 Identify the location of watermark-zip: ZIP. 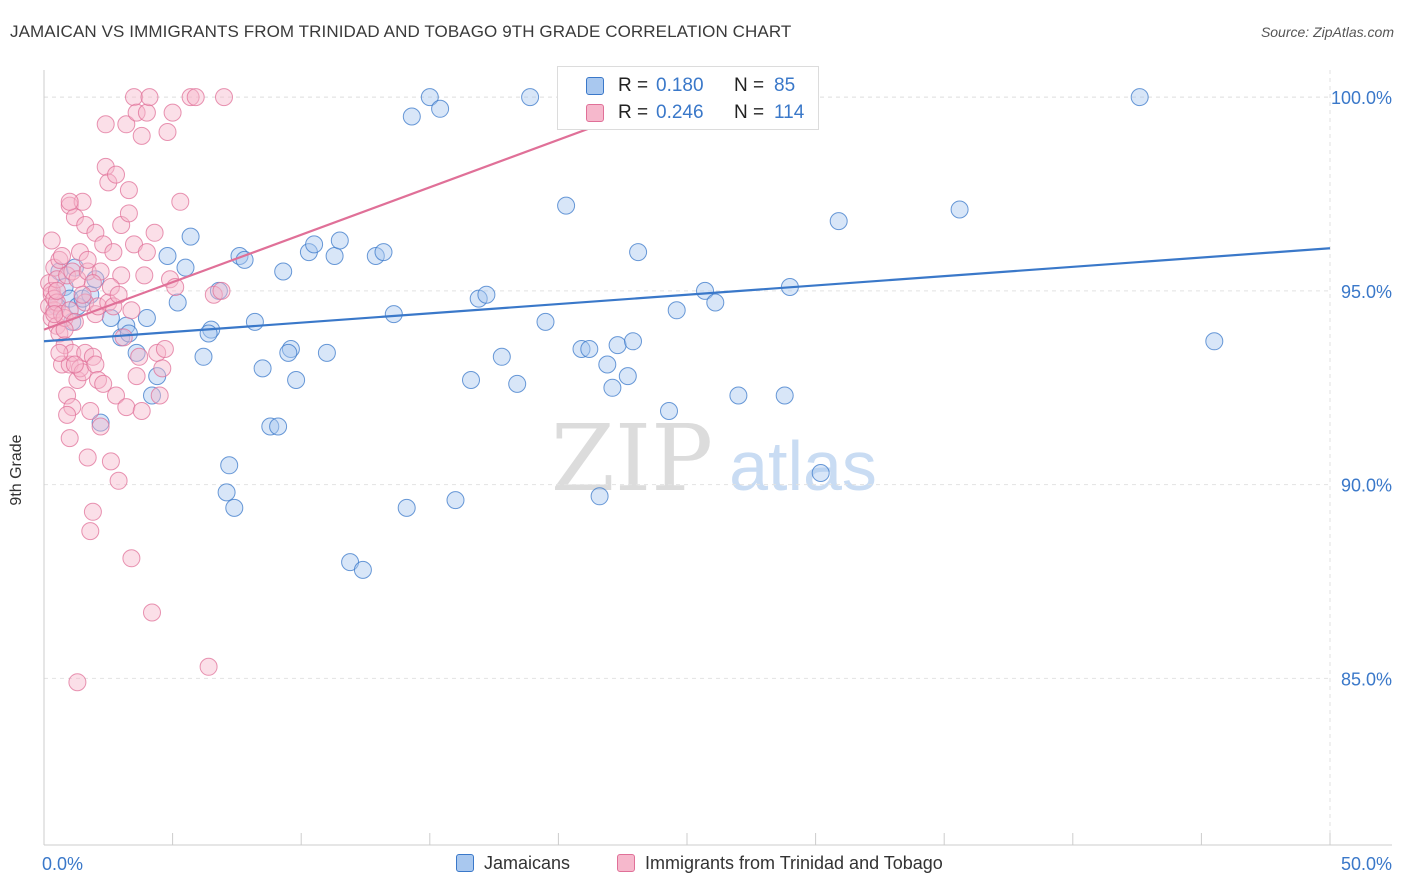
(632, 458).